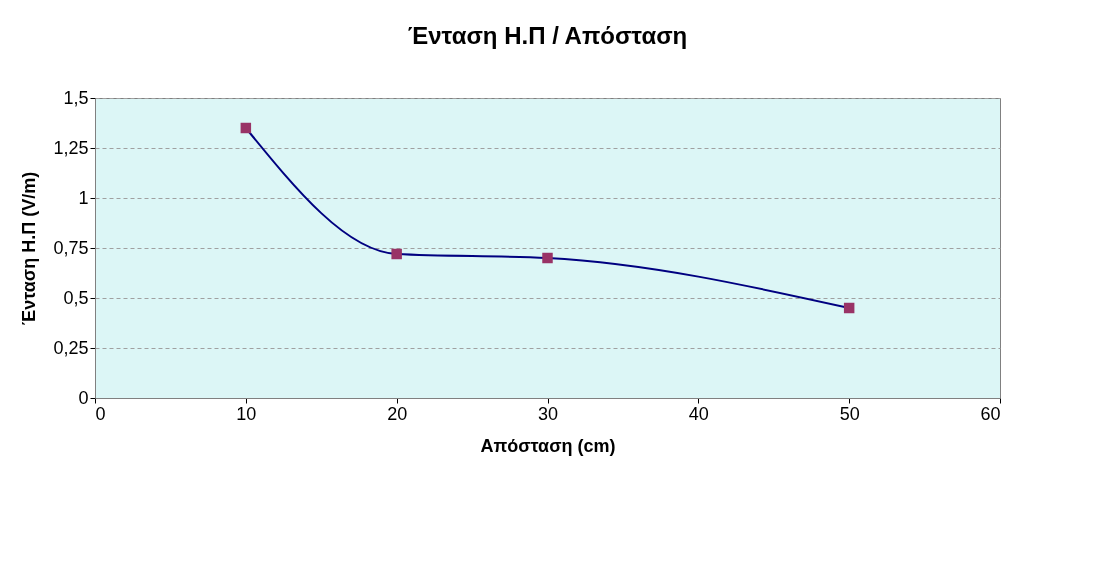  Describe the element at coordinates (547, 35) in the screenshot. I see `chart-title: Ένταση Η.Π / Απόσταση` at that location.